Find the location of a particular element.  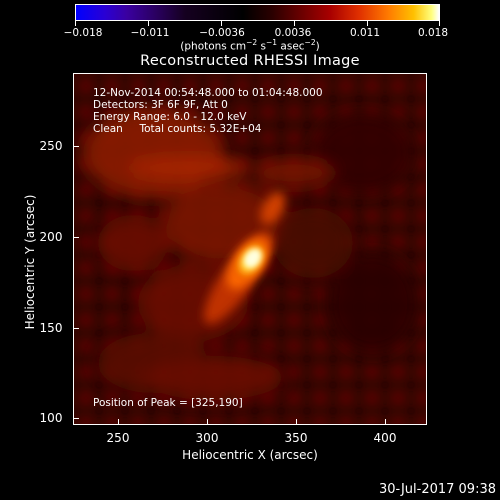

x-tick-label: 300 is located at coordinates (207, 438).